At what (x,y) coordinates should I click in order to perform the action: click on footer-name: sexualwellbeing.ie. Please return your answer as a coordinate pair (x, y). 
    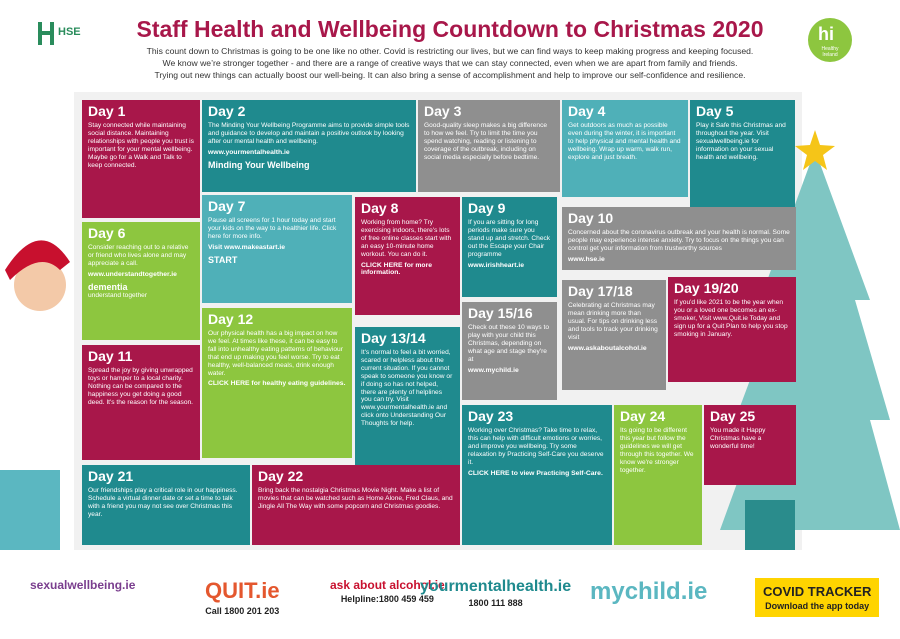
    Looking at the image, I should click on (83, 585).